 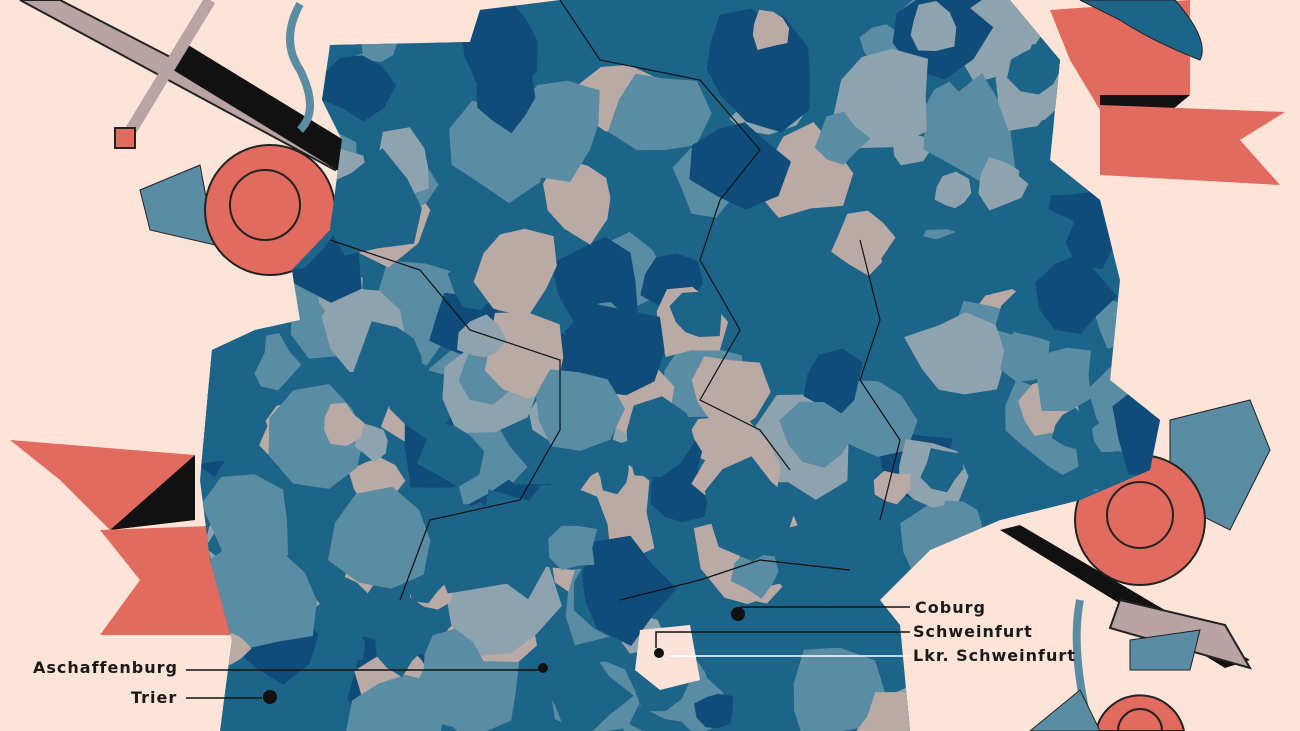 I want to click on label-aschaffenburg: Aschaffenburg, so click(x=105, y=667).